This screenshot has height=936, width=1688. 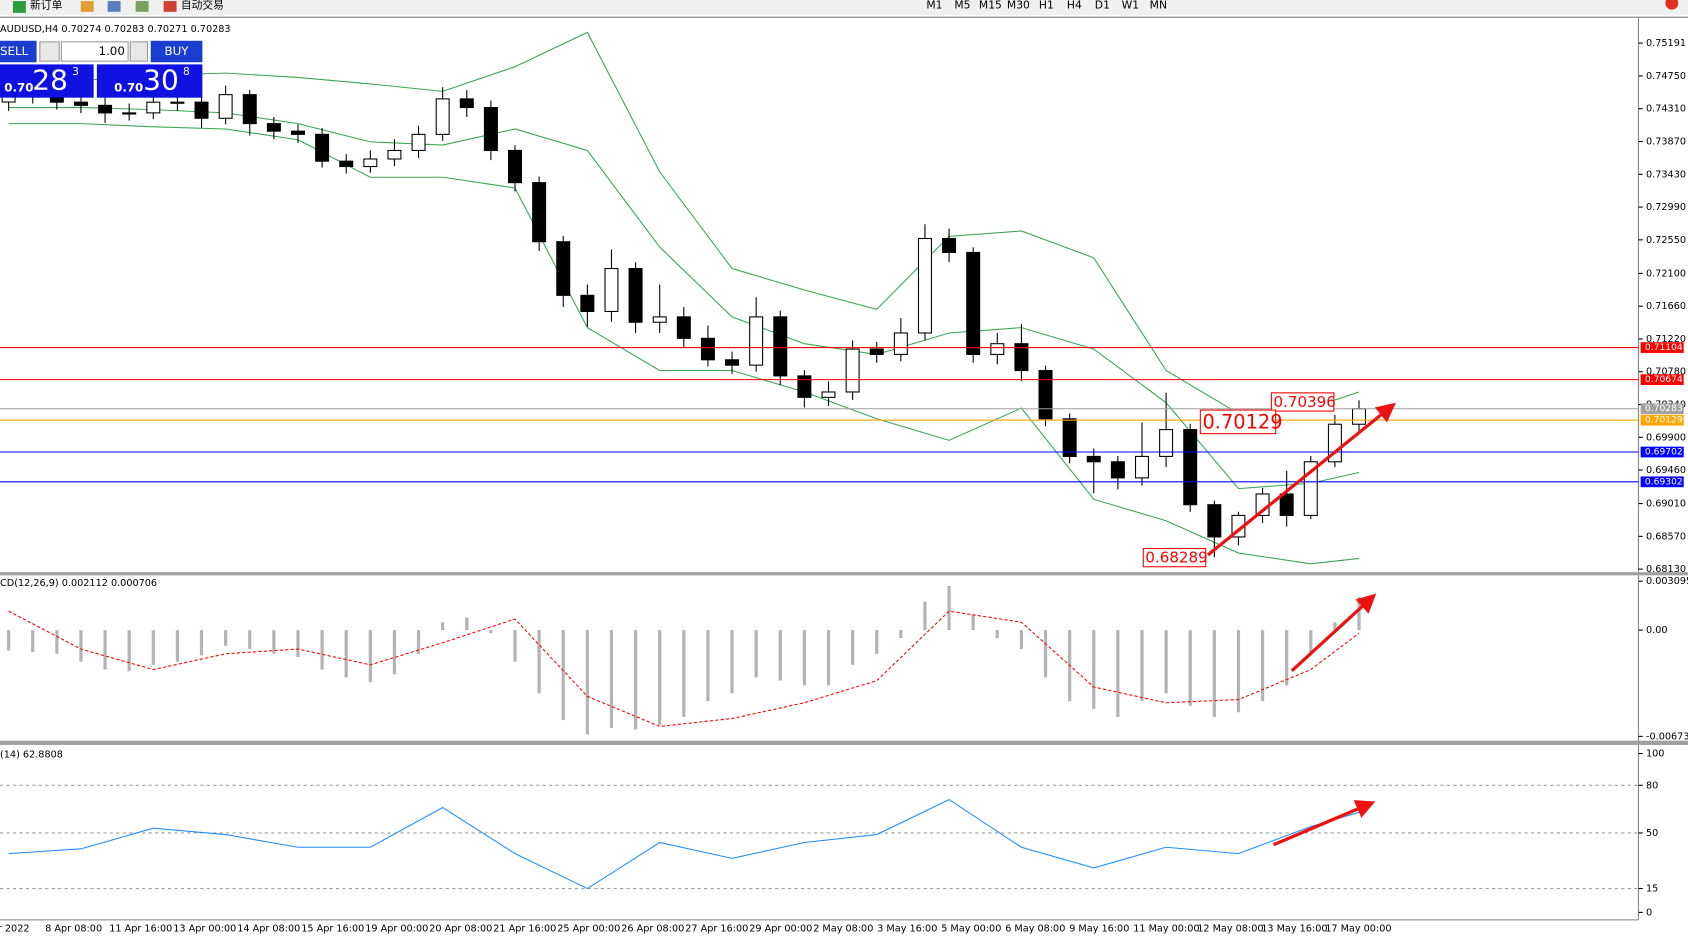 I want to click on price-label: 0.70674, so click(x=1664, y=380).